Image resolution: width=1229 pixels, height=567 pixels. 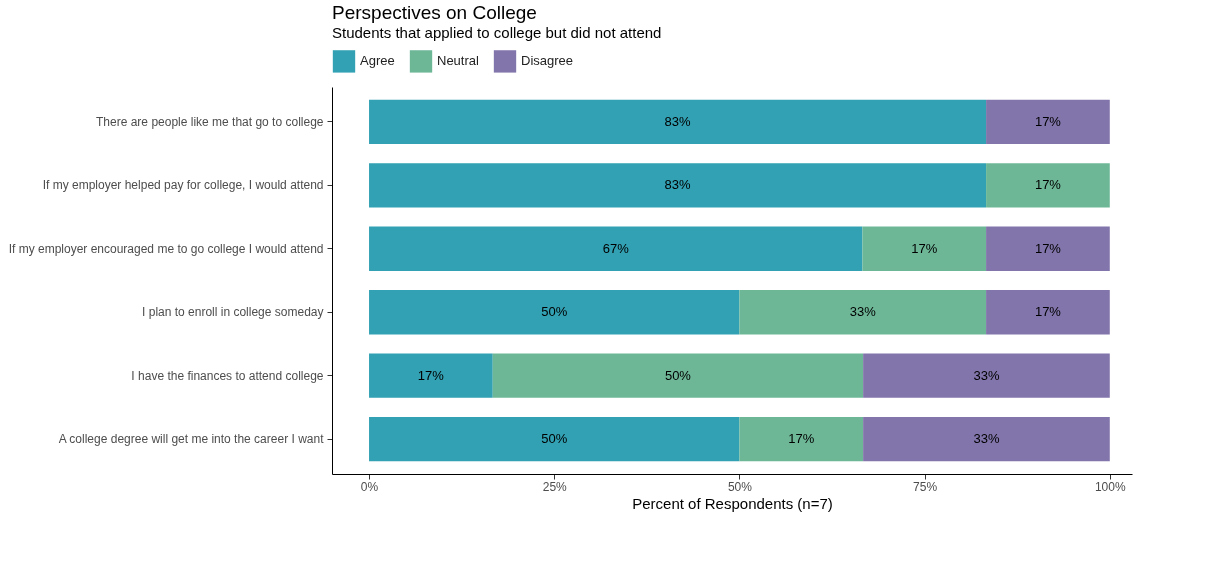 I want to click on y-tick-label: If my employer encouraged me to go college I would attend, so click(x=166, y=248).